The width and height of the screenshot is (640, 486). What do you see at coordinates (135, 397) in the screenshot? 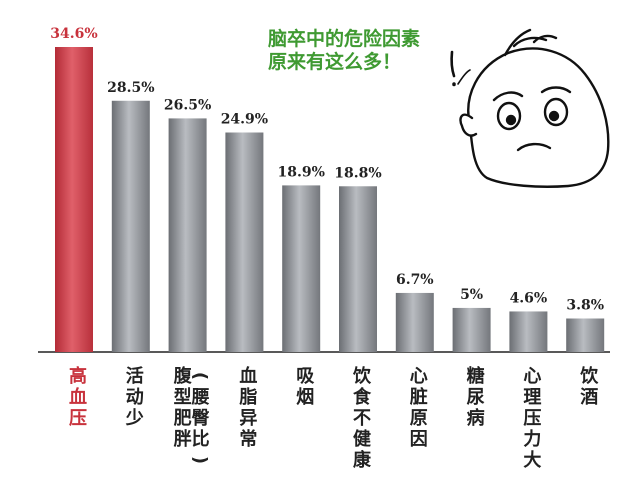
I see `category-label-1-char: 动` at bounding box center [135, 397].